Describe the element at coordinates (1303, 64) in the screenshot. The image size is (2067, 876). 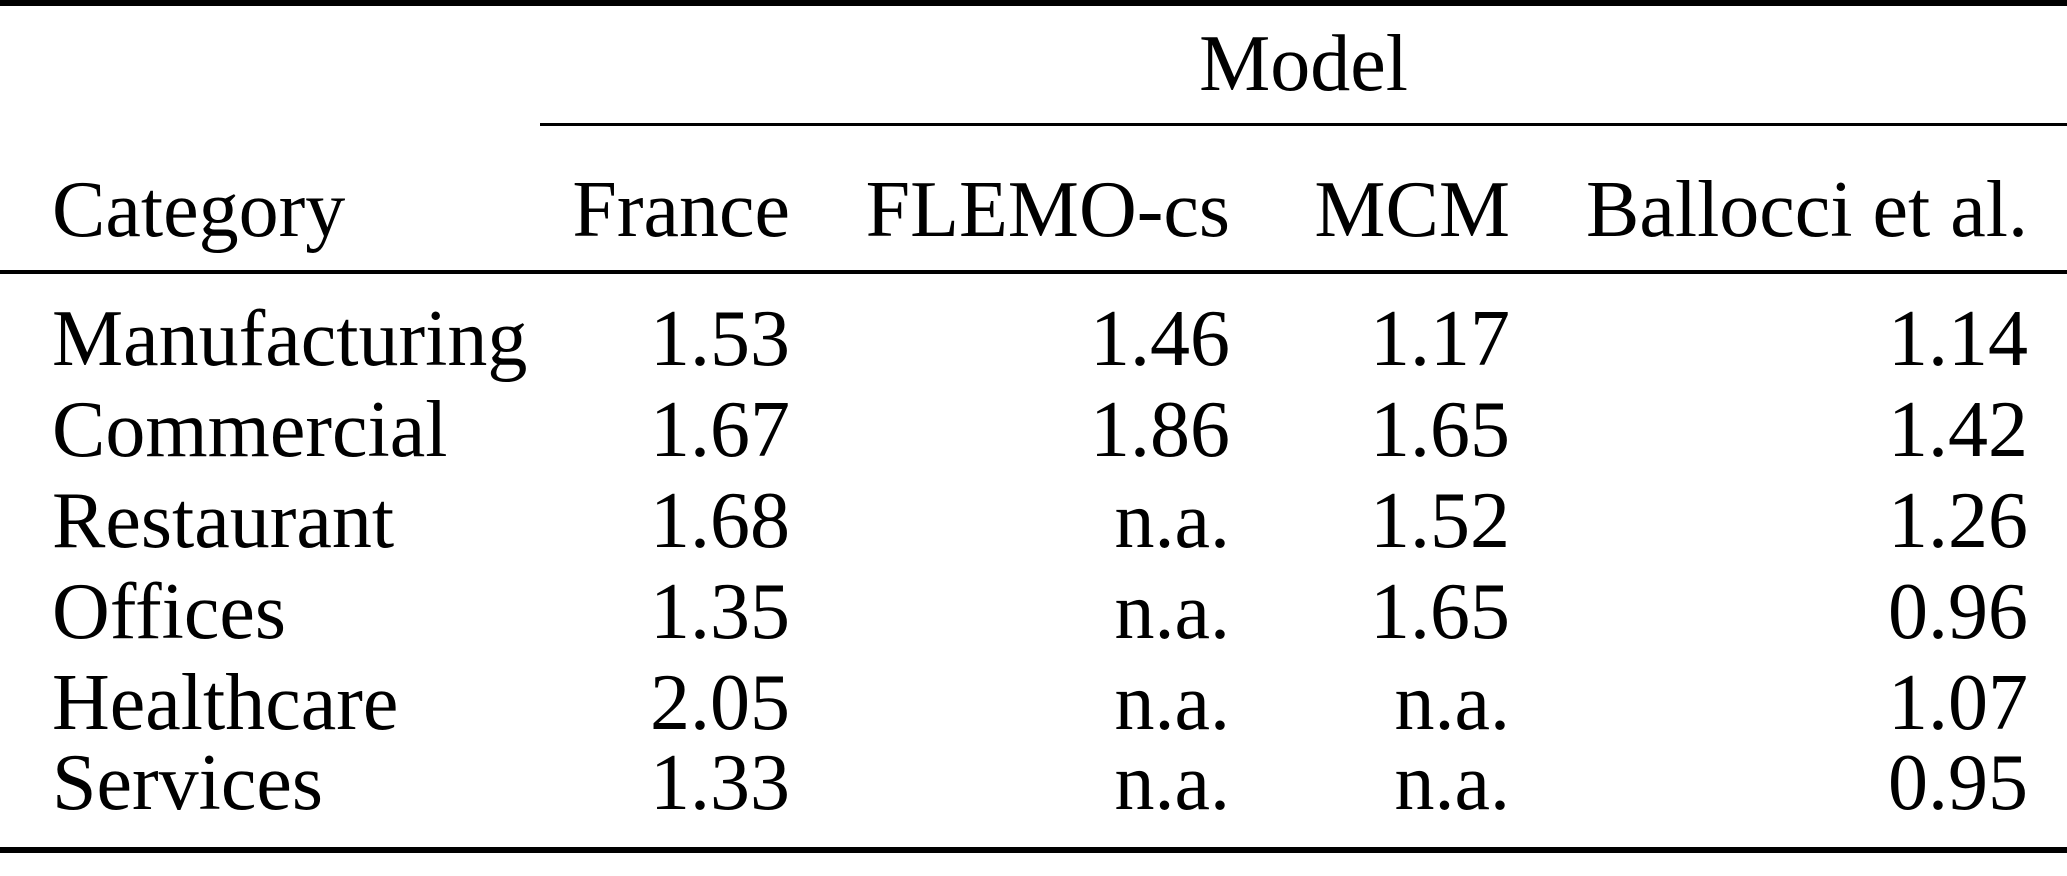
I see `group-header-model: Model` at that location.